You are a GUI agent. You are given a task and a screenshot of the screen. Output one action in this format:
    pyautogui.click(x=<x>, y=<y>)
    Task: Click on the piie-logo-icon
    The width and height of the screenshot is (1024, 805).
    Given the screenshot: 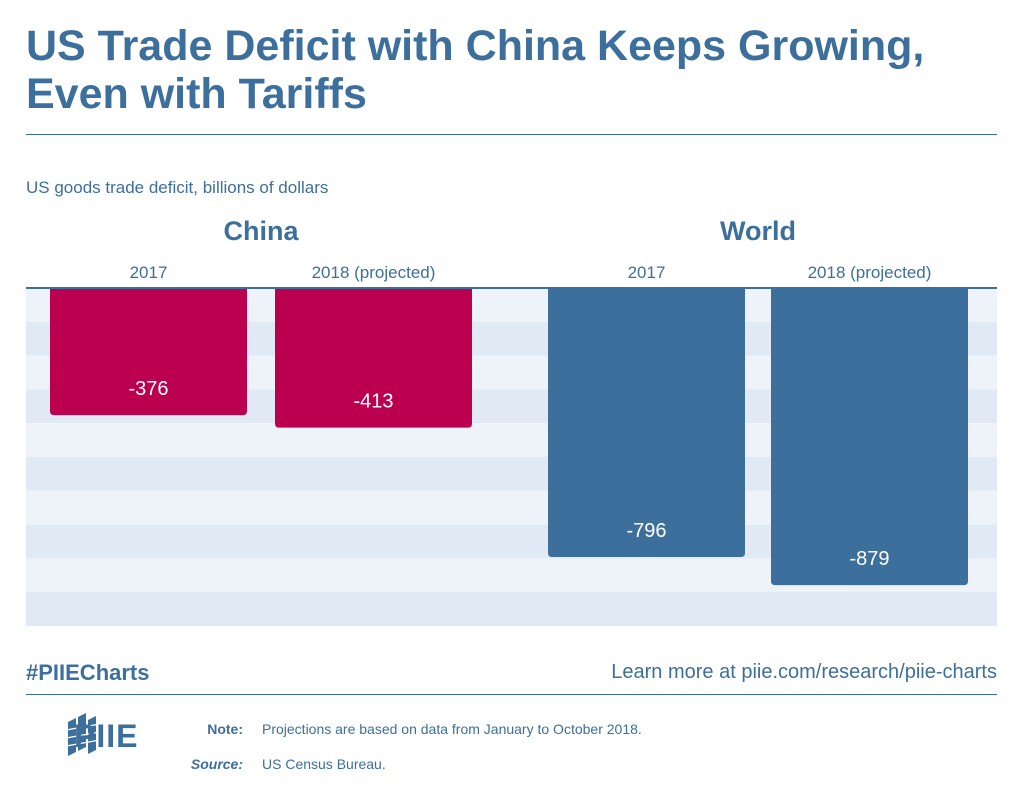 What is the action you would take?
    pyautogui.click(x=83, y=734)
    